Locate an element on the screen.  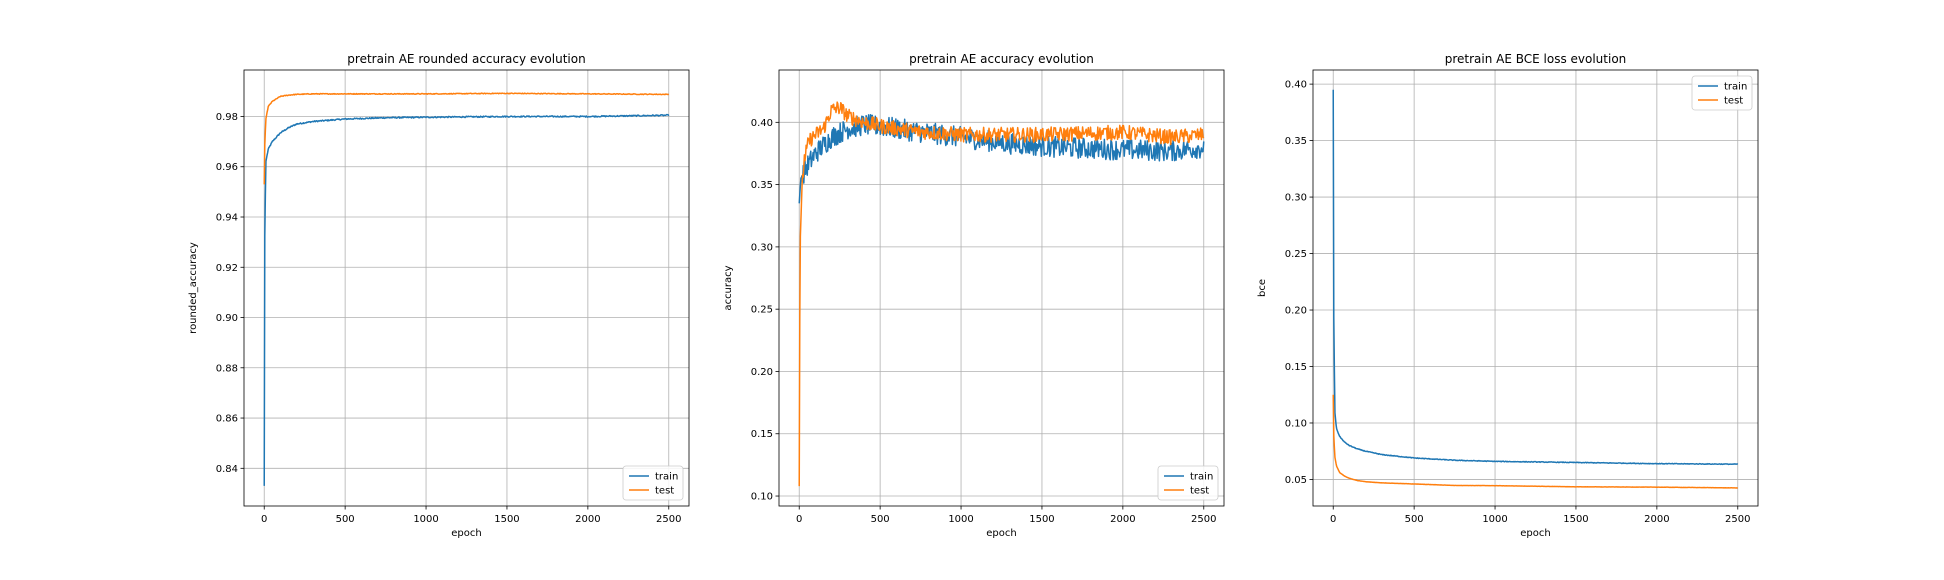
y-tick-label: 0.86 is located at coordinates (227, 419).